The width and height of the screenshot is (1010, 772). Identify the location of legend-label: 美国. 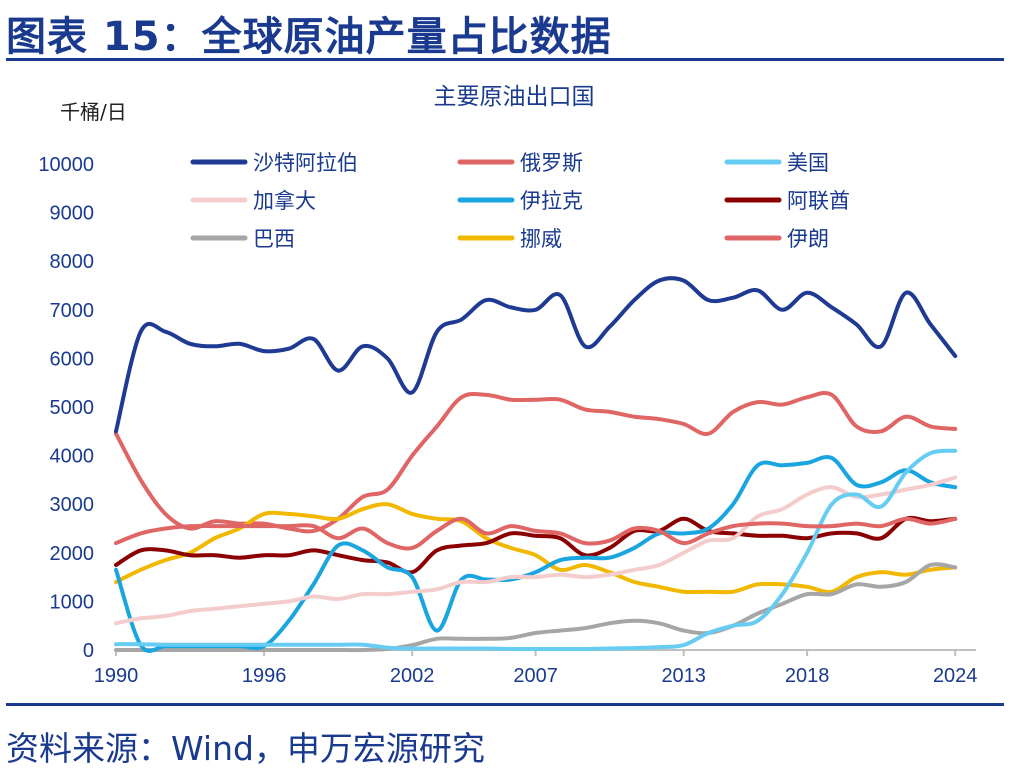
(808, 163).